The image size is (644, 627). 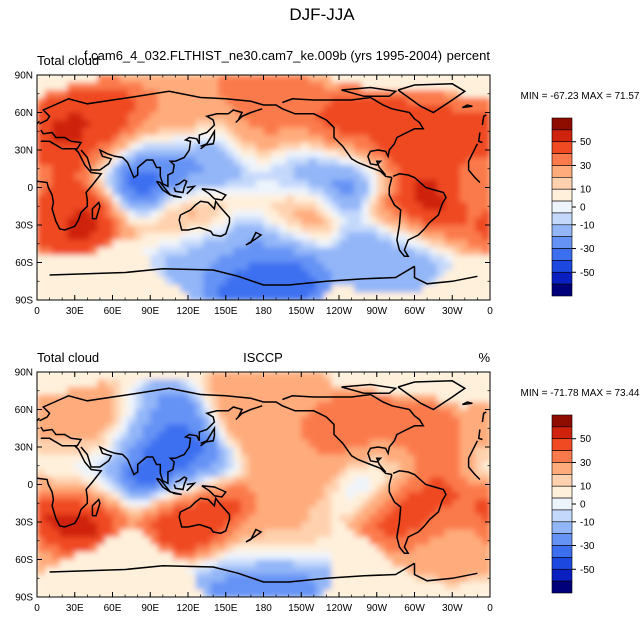 I want to click on colorbar-label: 50, so click(x=586, y=142).